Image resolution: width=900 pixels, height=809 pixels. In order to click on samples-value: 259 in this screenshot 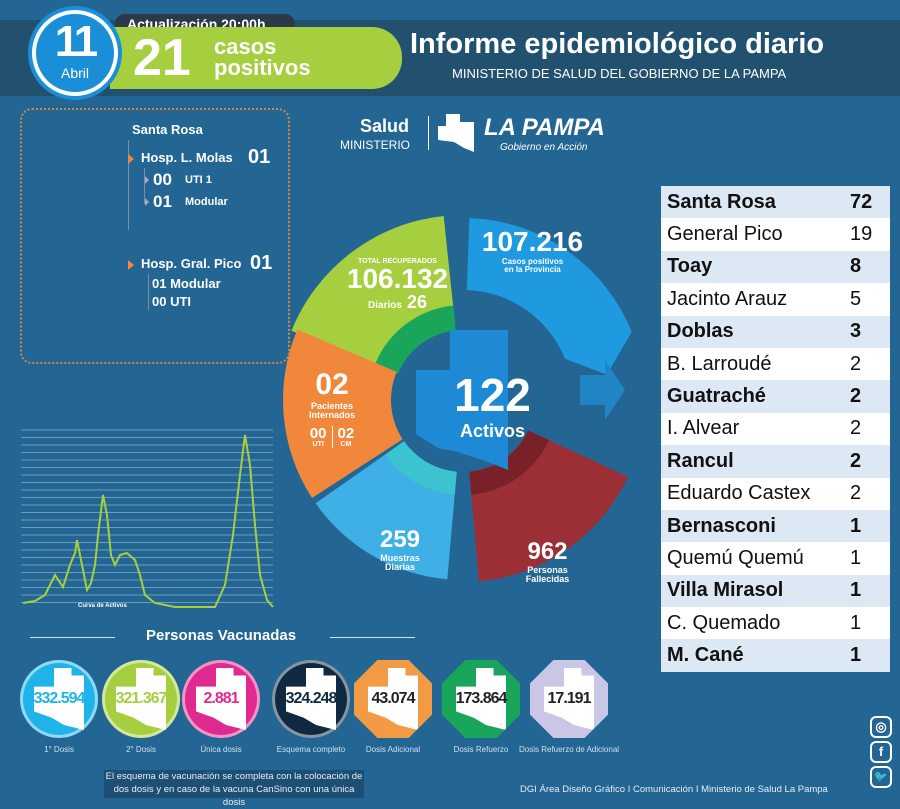, I will do `click(400, 539)`.